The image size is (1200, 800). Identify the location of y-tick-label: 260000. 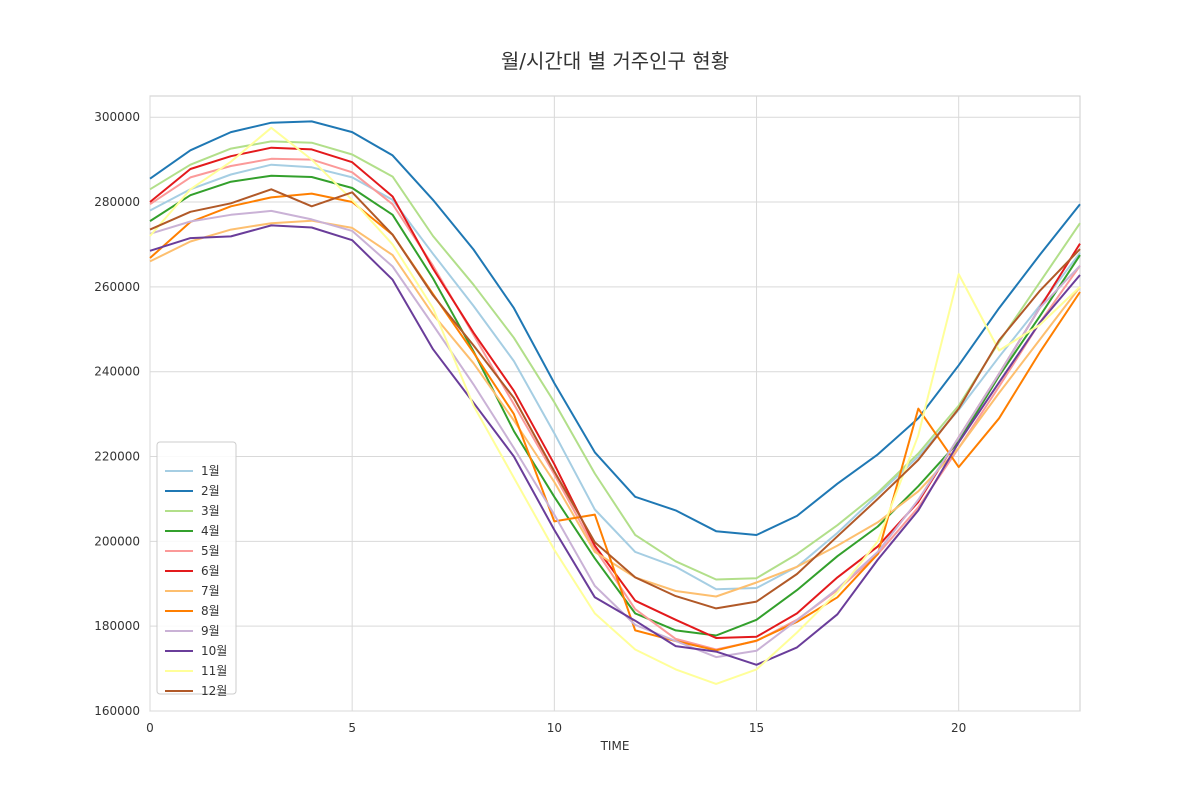
(117, 287).